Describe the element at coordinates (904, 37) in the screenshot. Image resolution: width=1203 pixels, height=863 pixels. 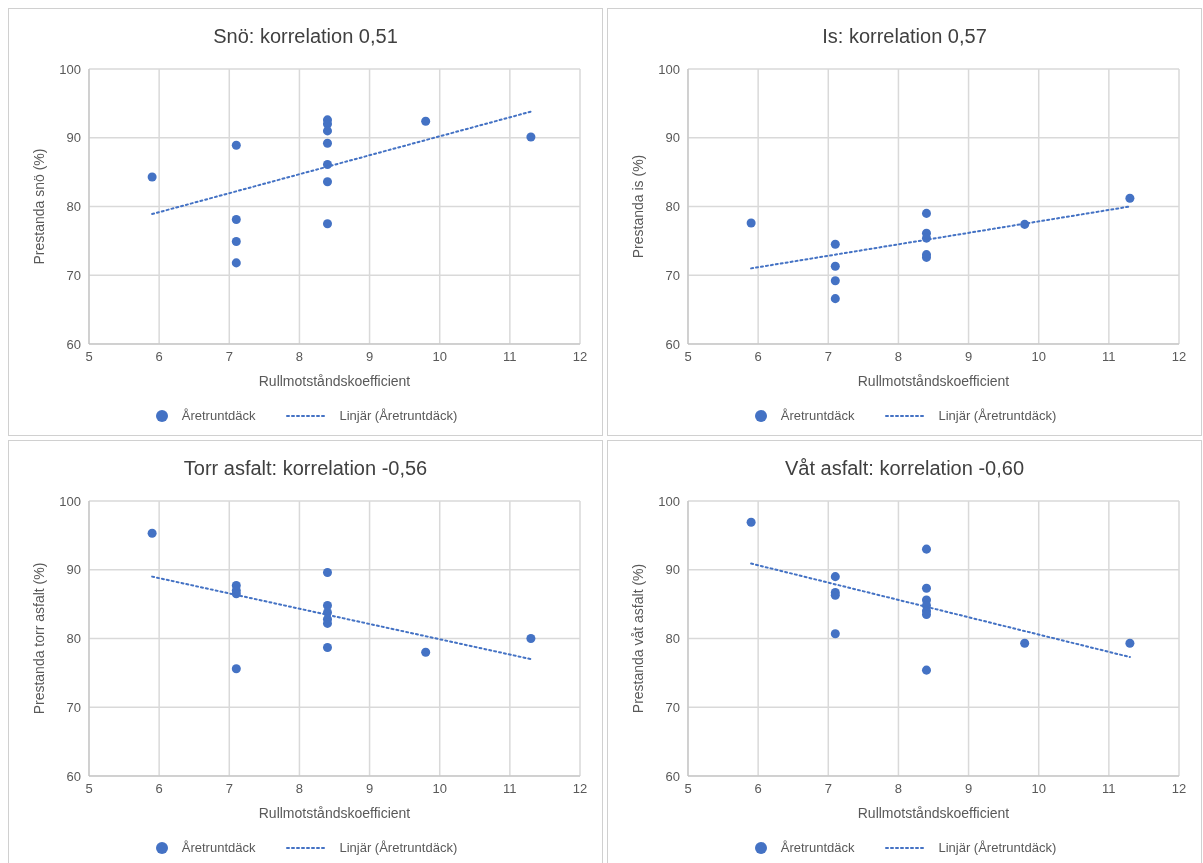
I see `chart-title: Is: korrelation 0,57` at that location.